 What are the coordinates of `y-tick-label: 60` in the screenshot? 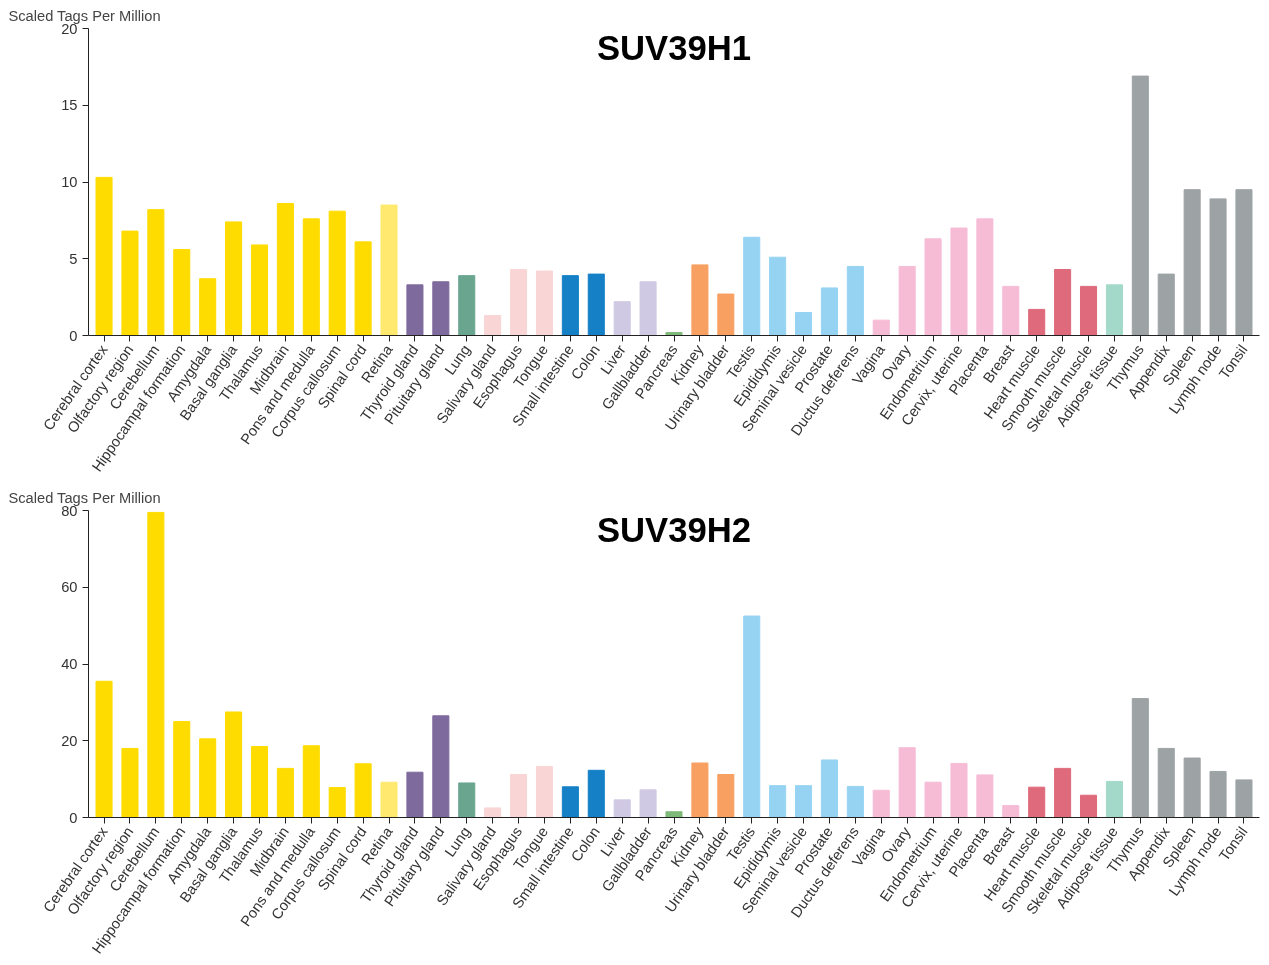 It's located at (69, 587).